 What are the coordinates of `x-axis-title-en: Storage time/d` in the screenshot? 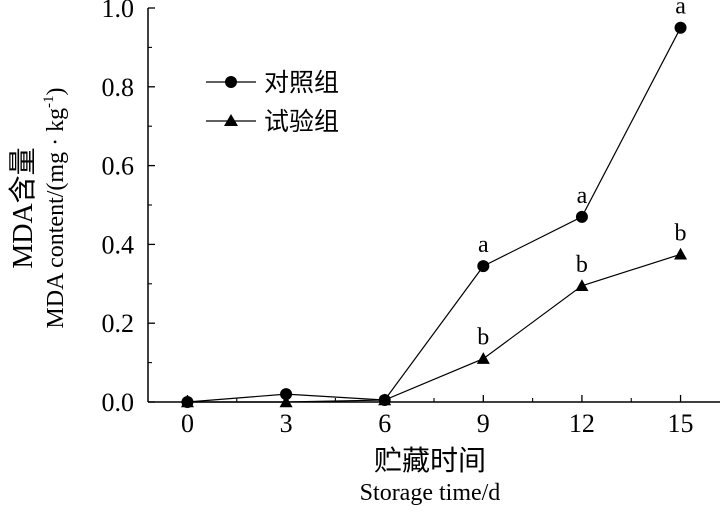 It's located at (430, 493).